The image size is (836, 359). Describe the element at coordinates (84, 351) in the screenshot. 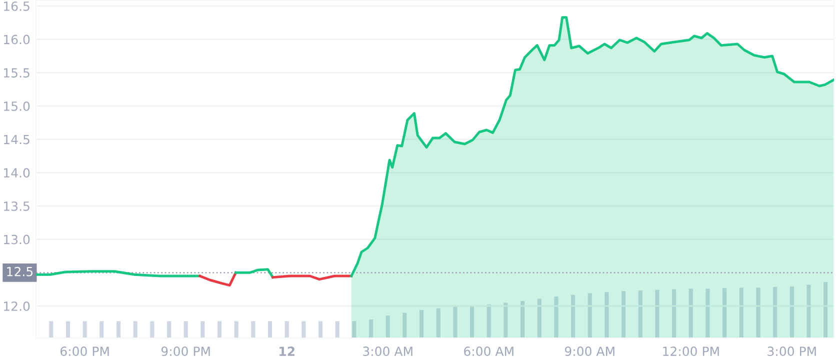

I see `x-tick-label: 6:00 PM` at that location.